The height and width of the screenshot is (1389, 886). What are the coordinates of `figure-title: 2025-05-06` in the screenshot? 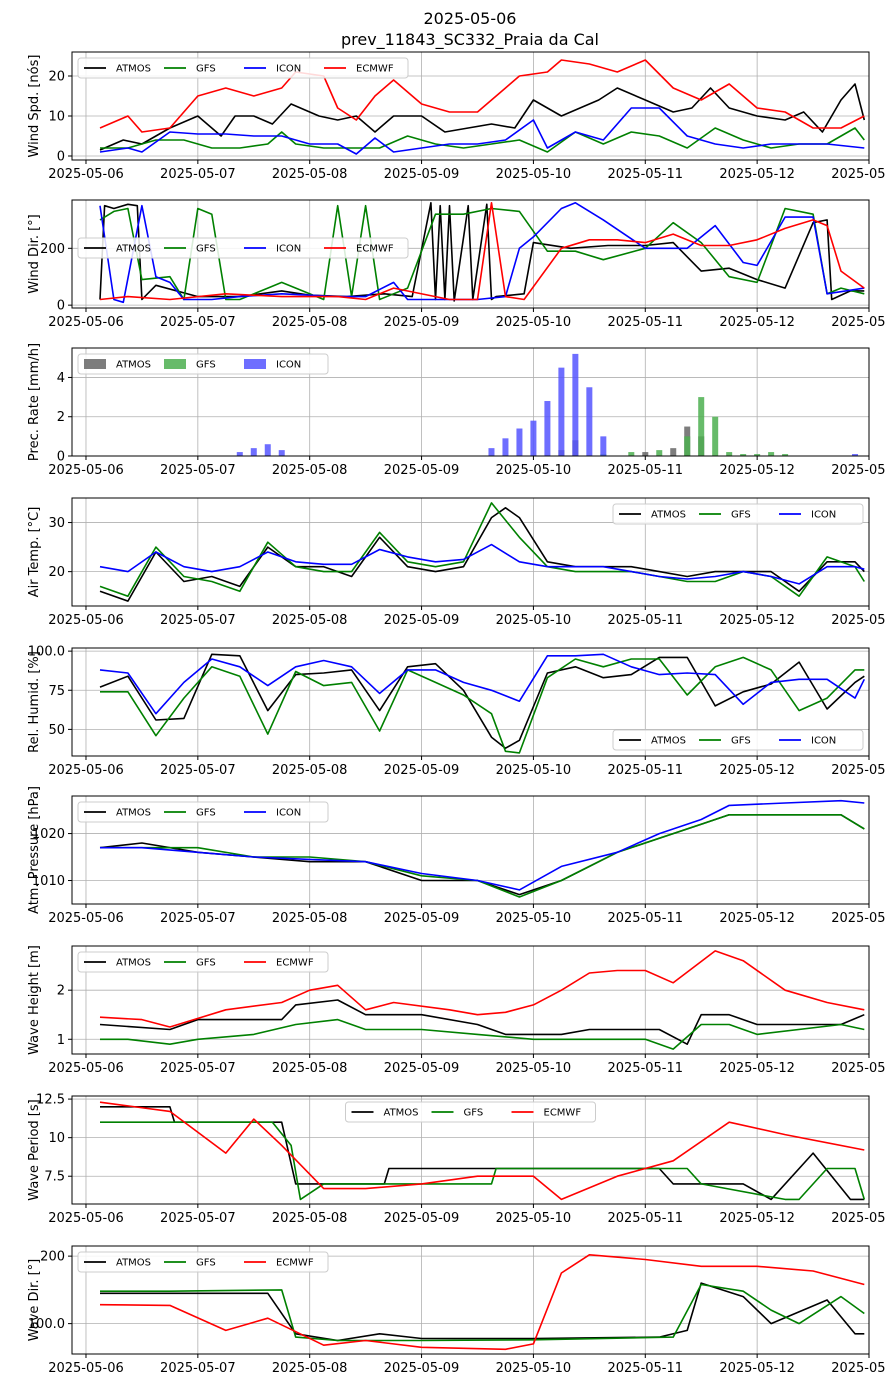 It's located at (470, 18).